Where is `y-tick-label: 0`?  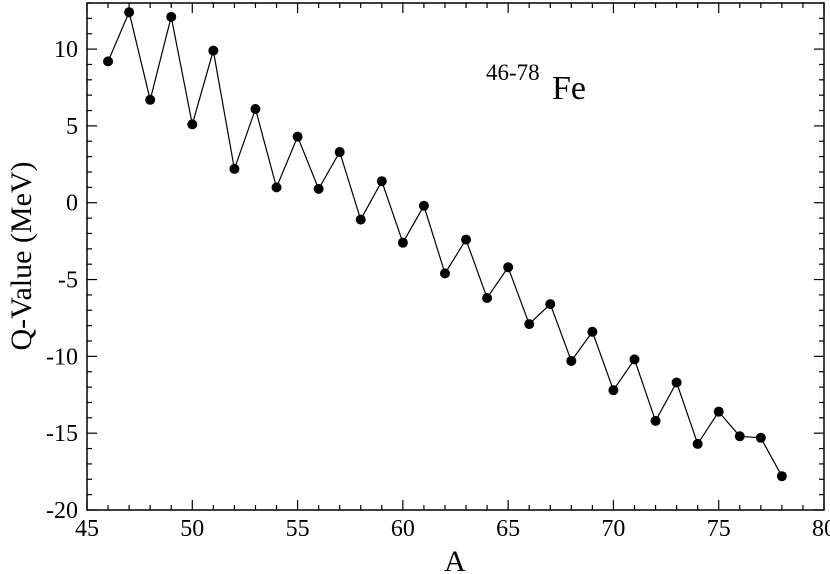
y-tick-label: 0 is located at coordinates (72, 204).